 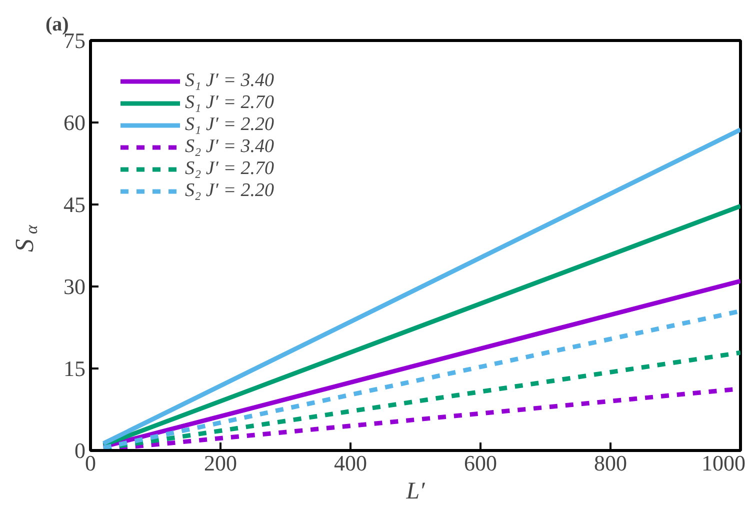 What do you see at coordinates (350, 463) in the screenshot?
I see `x-tick-label: 400` at bounding box center [350, 463].